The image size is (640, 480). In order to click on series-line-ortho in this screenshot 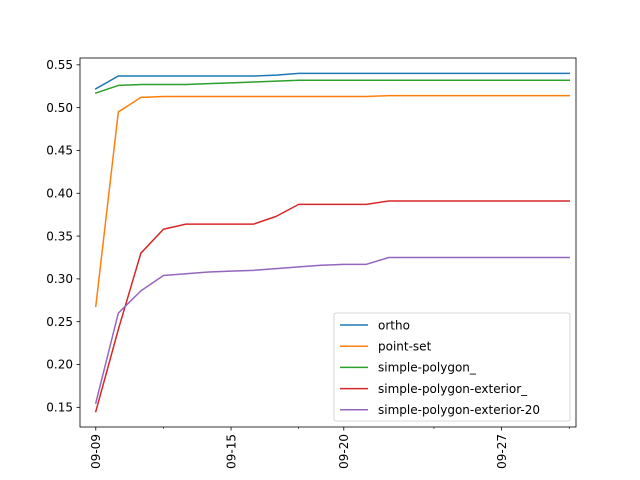, I will do `click(332, 81)`.